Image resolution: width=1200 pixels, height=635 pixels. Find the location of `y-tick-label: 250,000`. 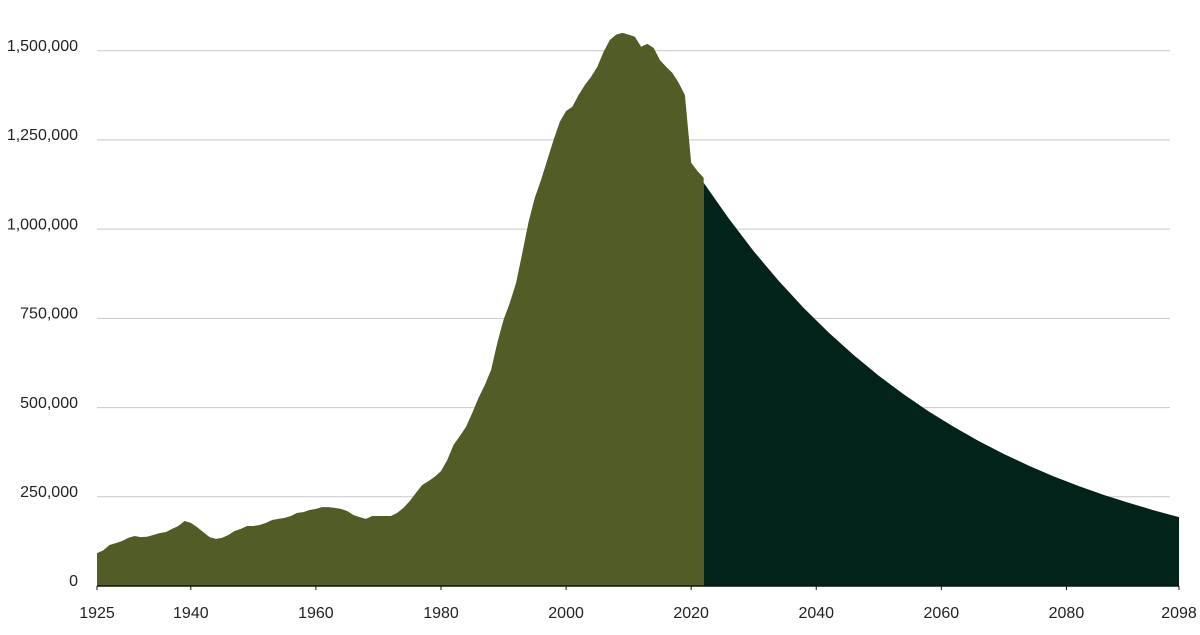

y-tick-label: 250,000 is located at coordinates (49, 492).